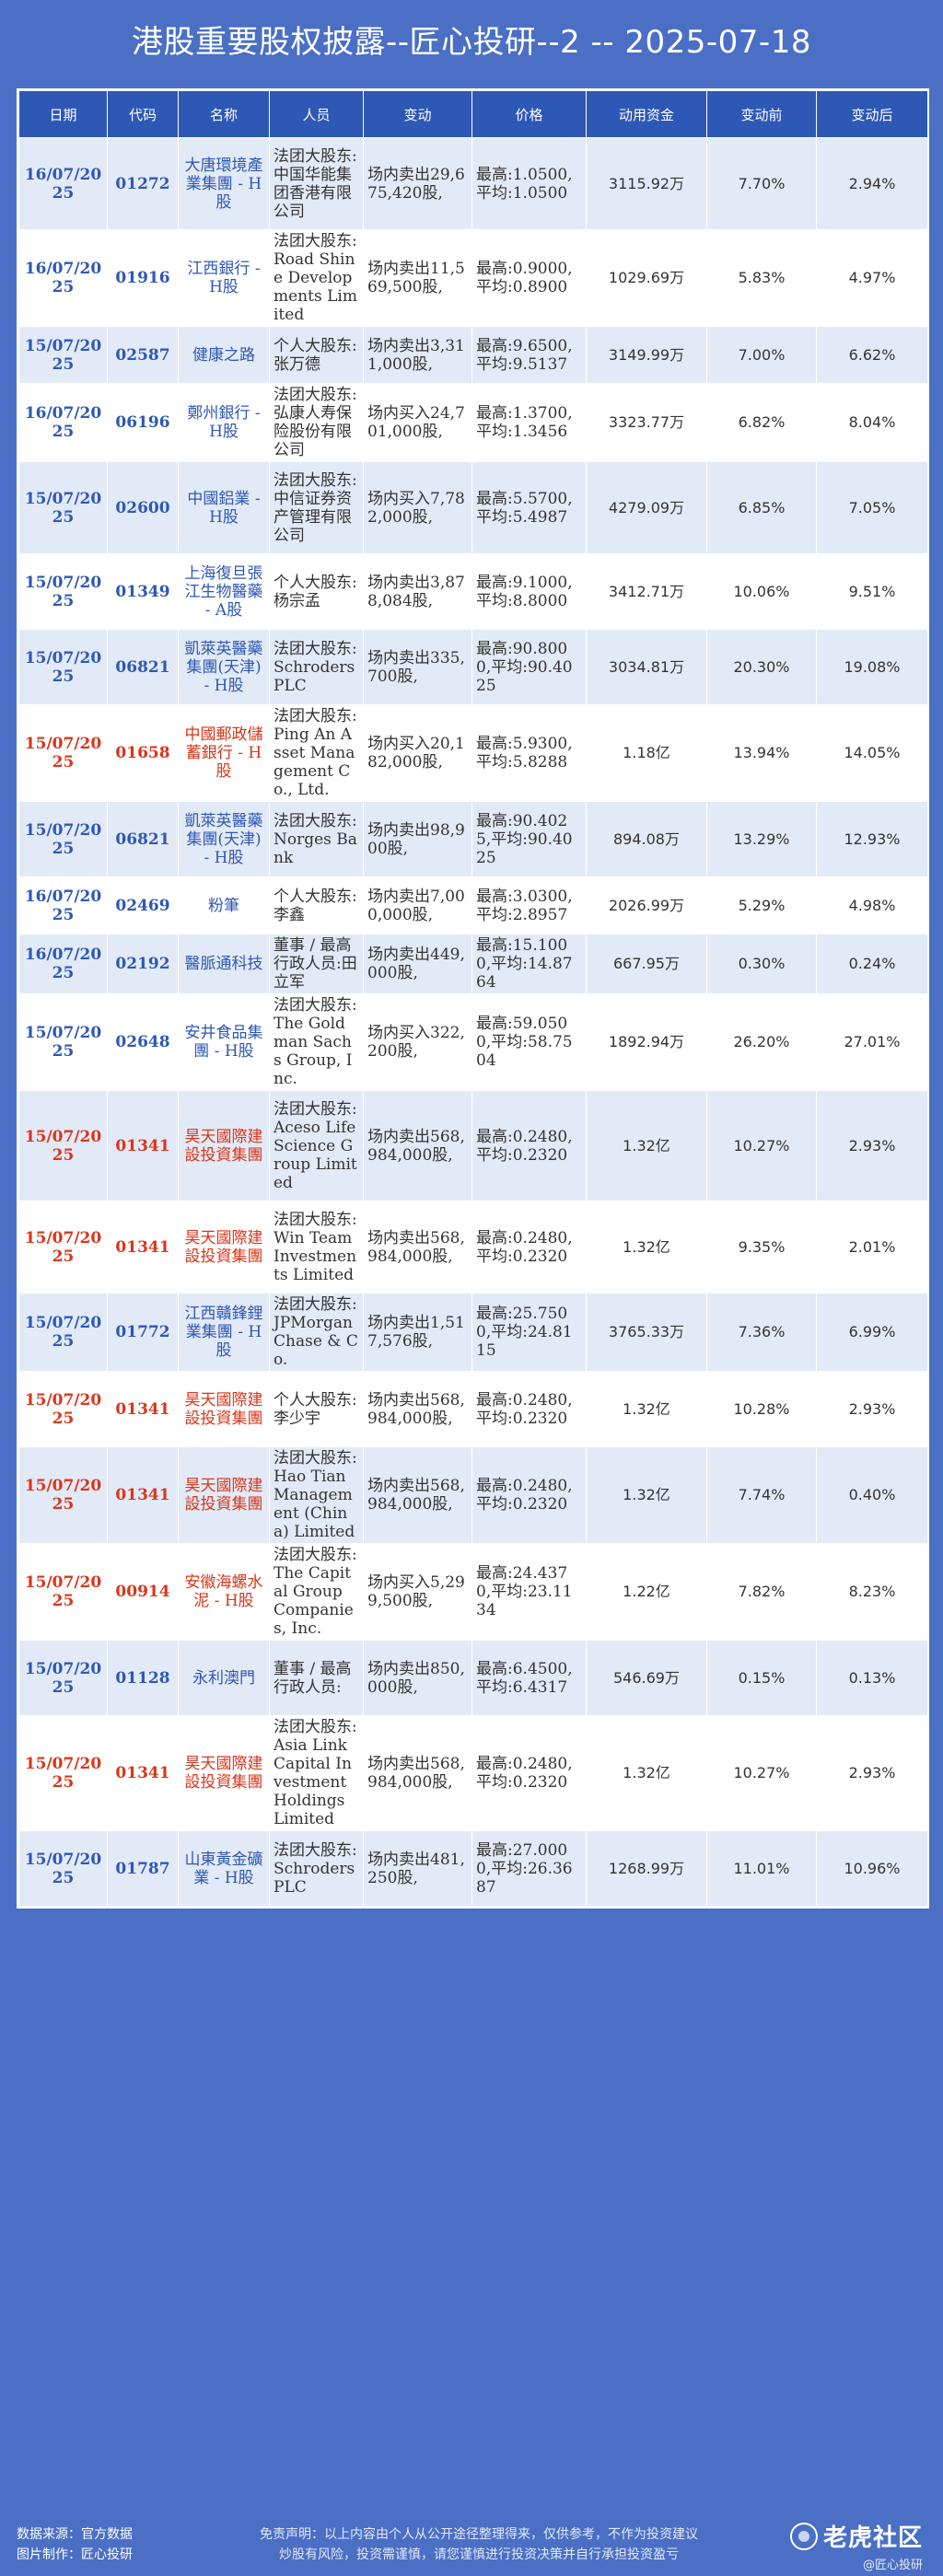 Image resolution: width=943 pixels, height=2576 pixels. I want to click on header-funds: 动用资金, so click(647, 114).